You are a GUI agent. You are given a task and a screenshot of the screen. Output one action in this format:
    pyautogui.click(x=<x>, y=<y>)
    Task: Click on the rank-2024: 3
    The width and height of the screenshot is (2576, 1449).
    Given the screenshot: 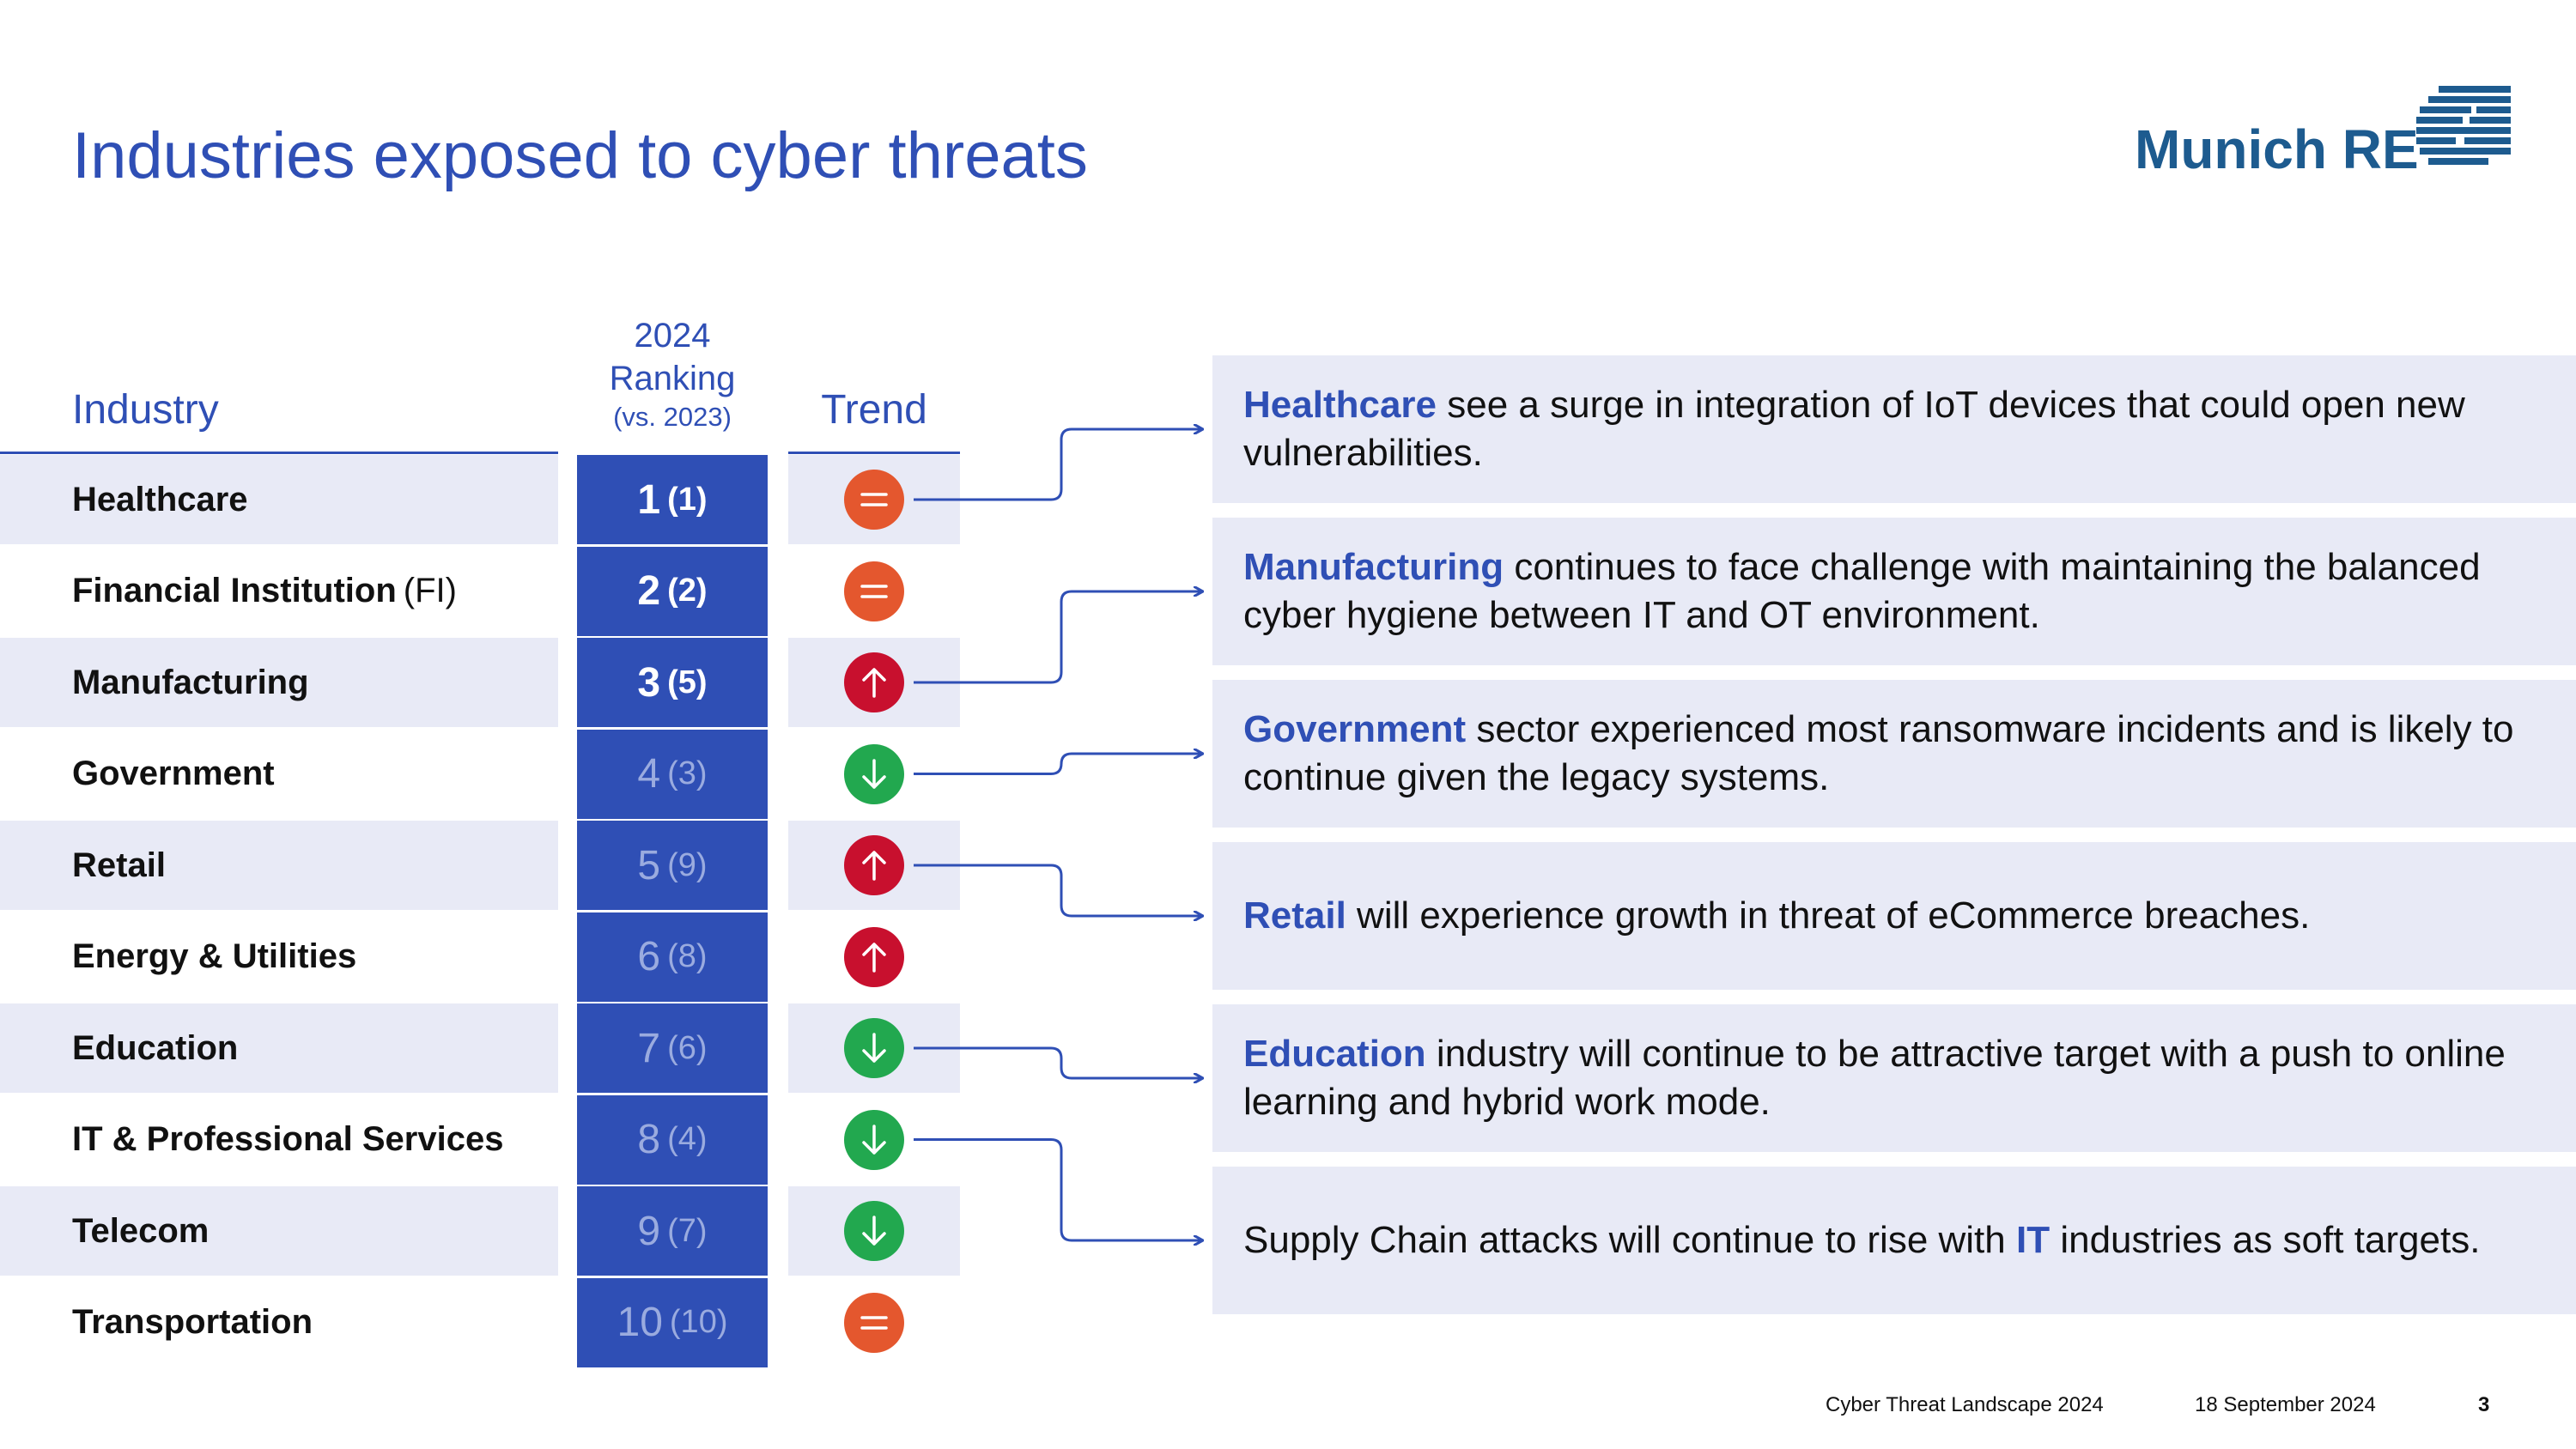 What is the action you would take?
    pyautogui.click(x=649, y=682)
    